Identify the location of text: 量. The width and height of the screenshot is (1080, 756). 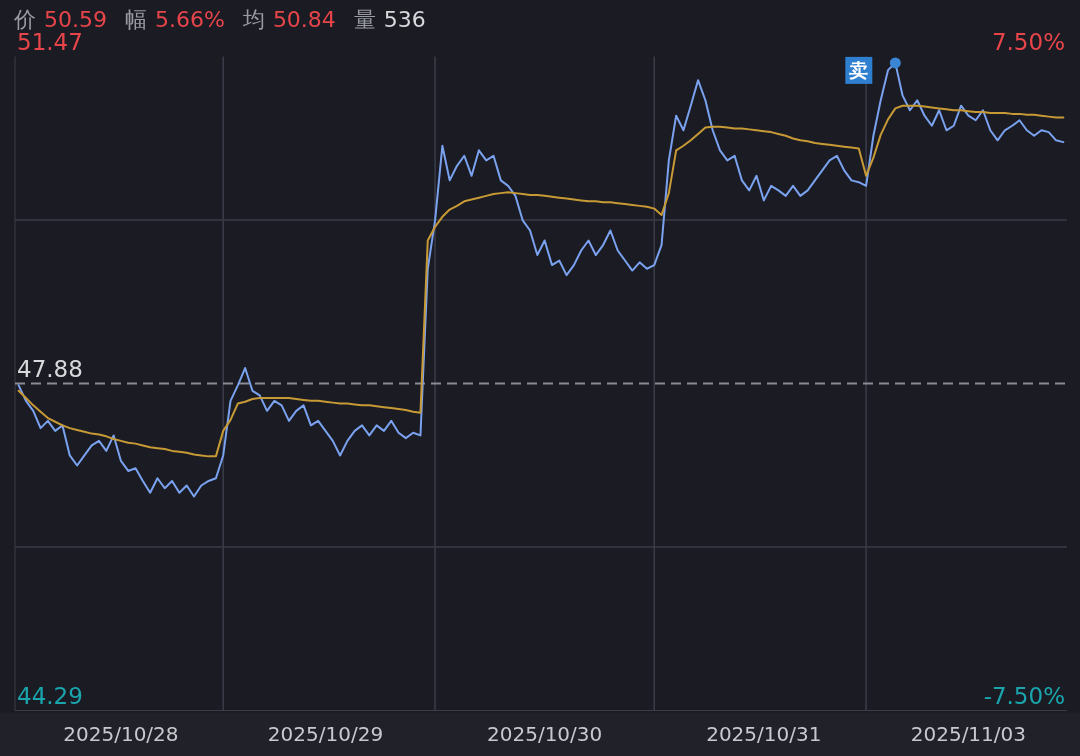
(364, 19).